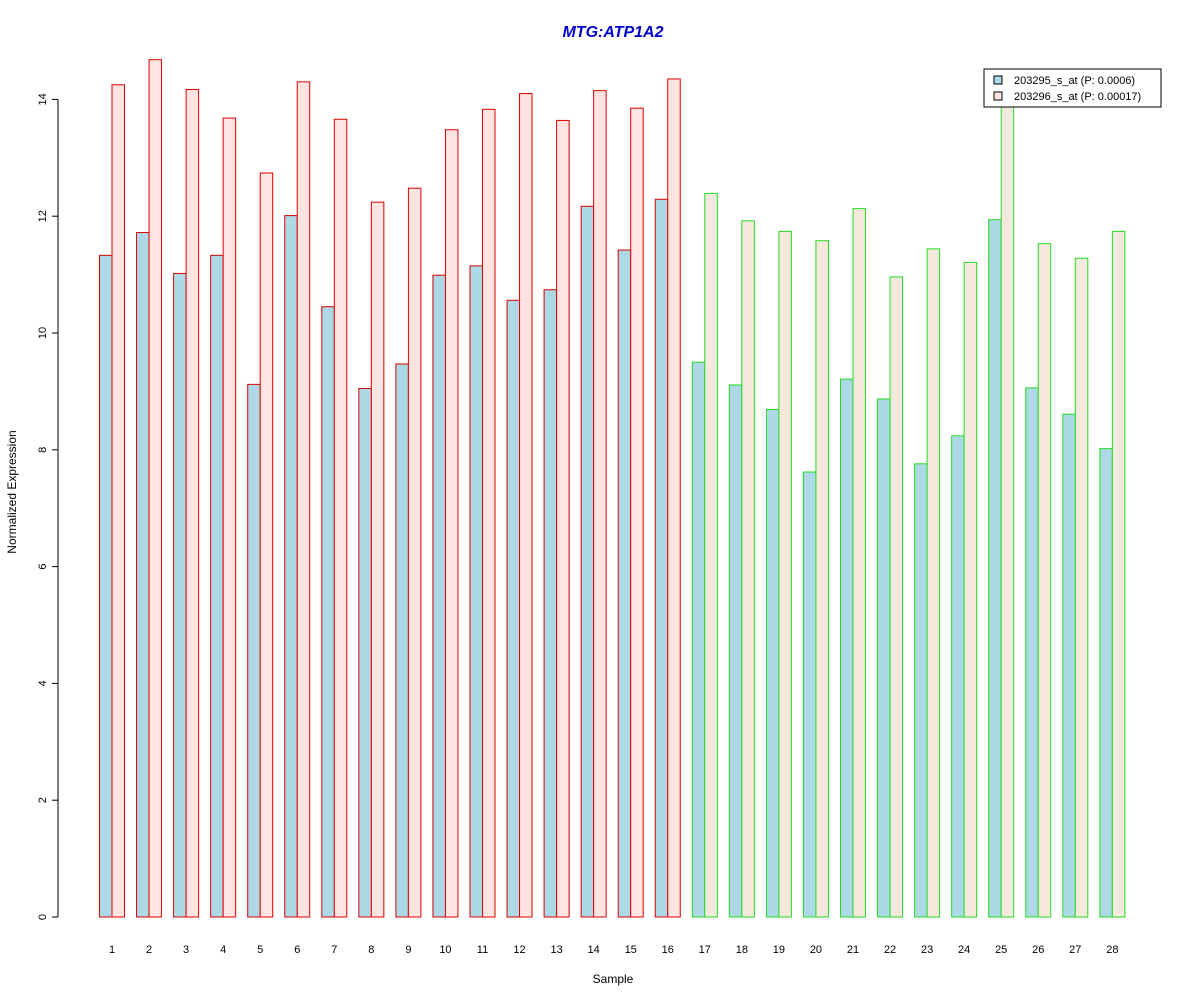  I want to click on x-tick-label-7: 7, so click(334, 950).